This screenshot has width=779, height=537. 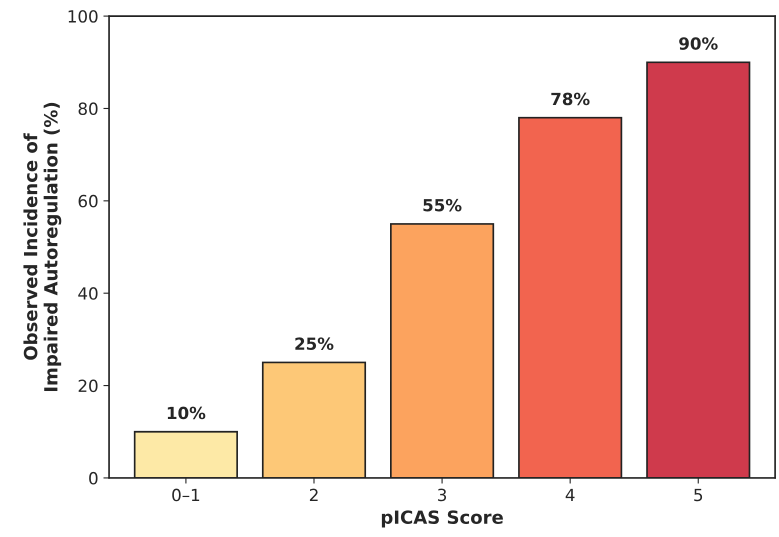 I want to click on data-label: 10%, so click(x=187, y=413).